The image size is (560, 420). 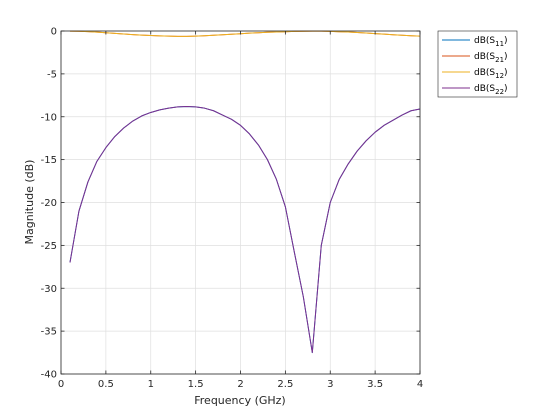 I want to click on y-tick-labels: 0 -5 -10 -15 -20 -25 -30 -35 -40, so click(x=49, y=204).